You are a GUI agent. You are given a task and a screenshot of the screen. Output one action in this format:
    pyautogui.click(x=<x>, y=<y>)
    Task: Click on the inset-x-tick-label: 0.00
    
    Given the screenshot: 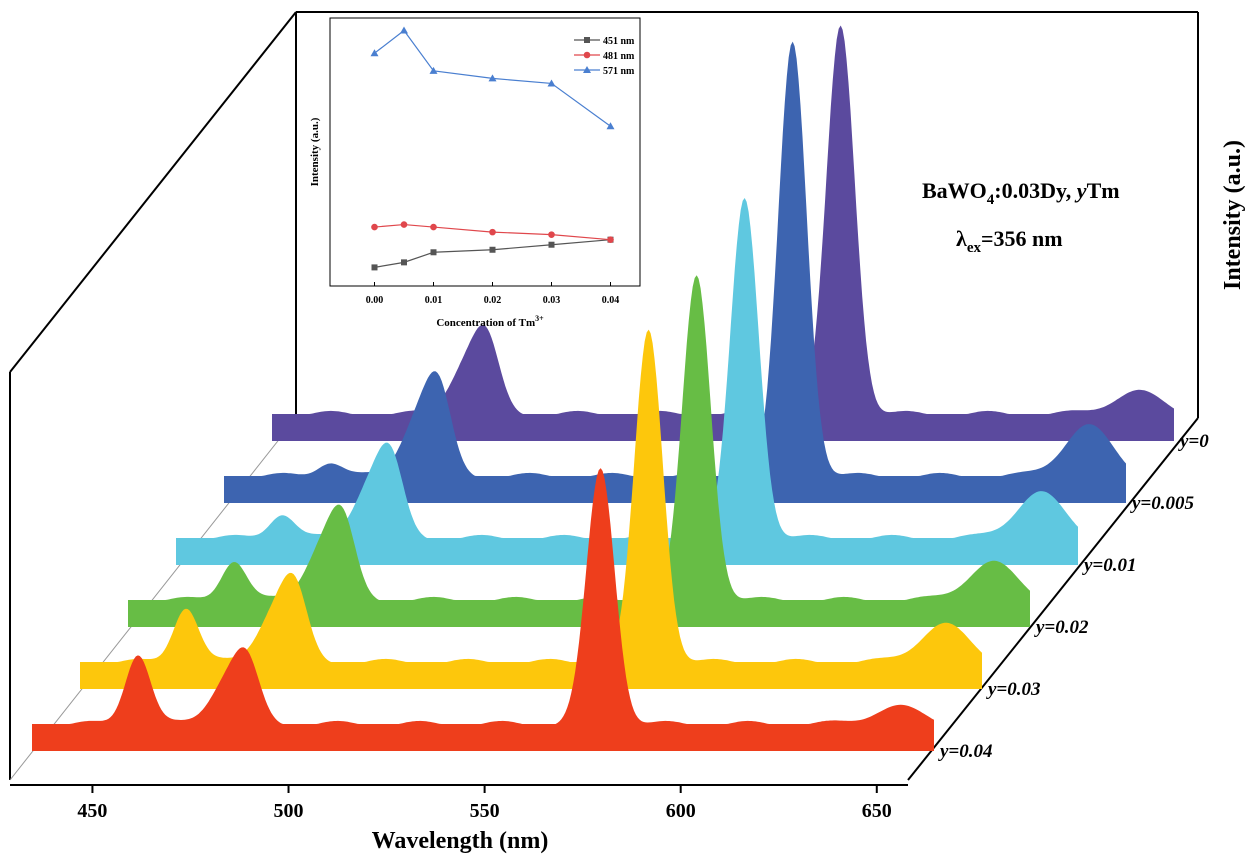 What is the action you would take?
    pyautogui.click(x=375, y=300)
    